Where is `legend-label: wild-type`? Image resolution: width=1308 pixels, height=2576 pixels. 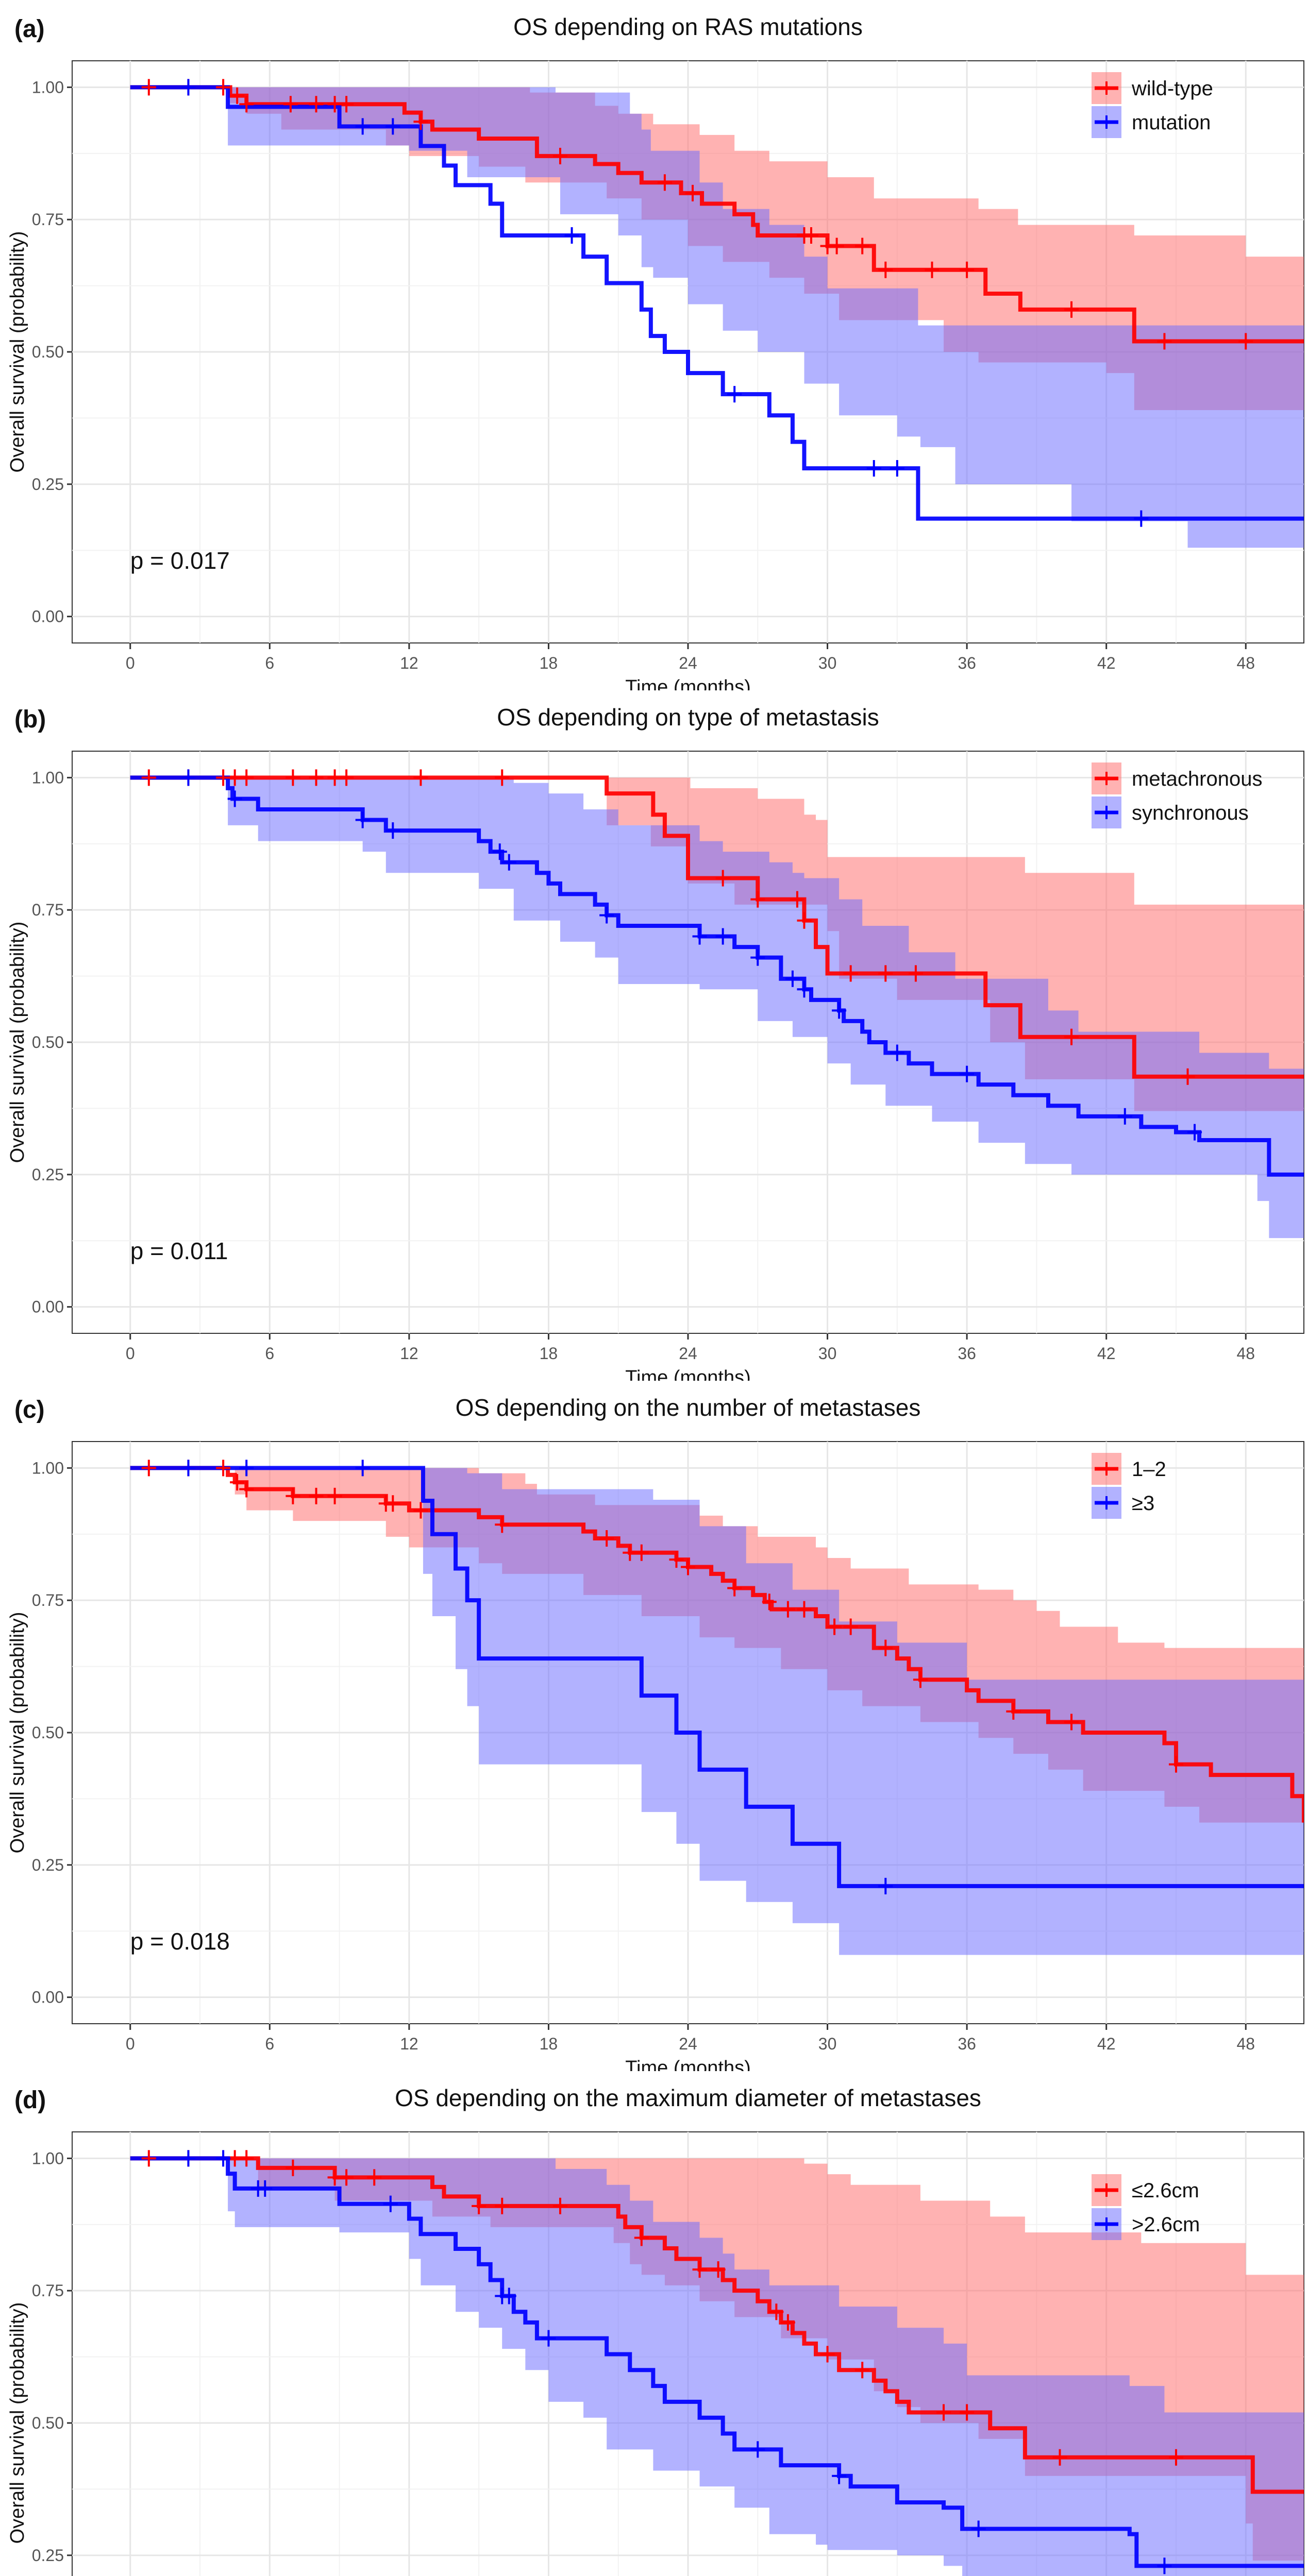 legend-label: wild-type is located at coordinates (1172, 88).